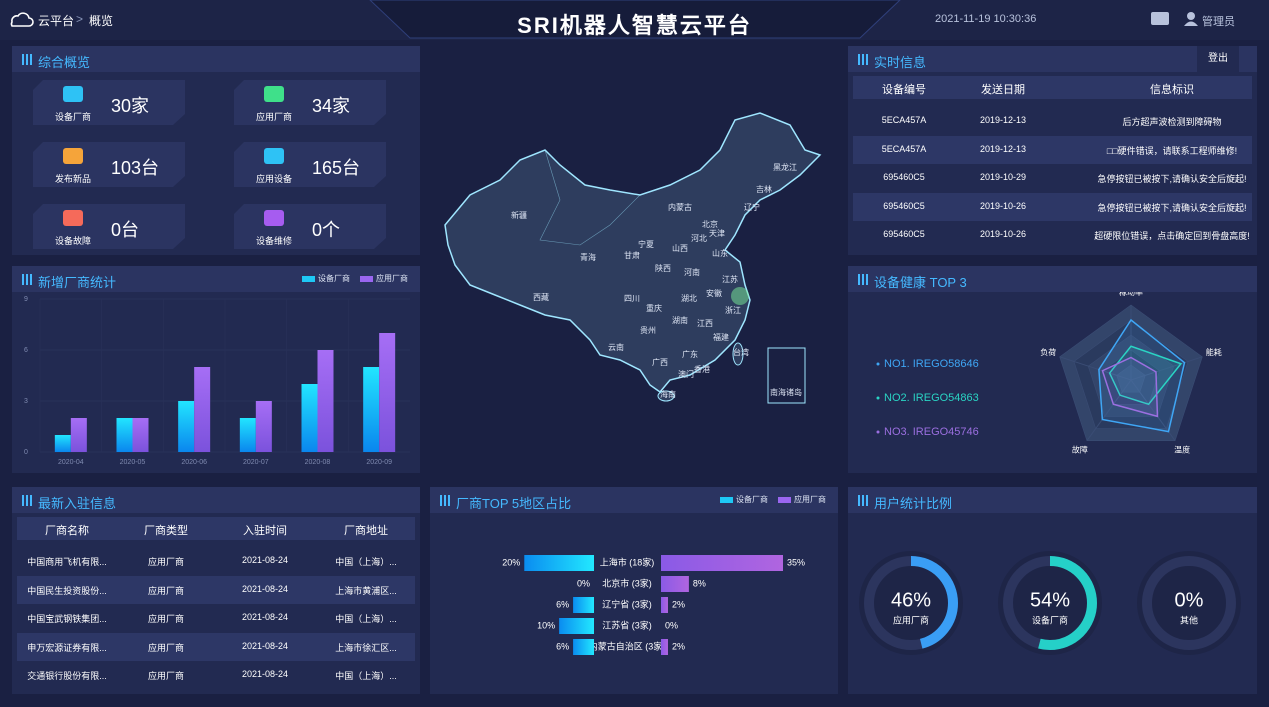 The height and width of the screenshot is (707, 1269). Describe the element at coordinates (1218, 22) in the screenshot. I see `user-name: 管理员` at that location.